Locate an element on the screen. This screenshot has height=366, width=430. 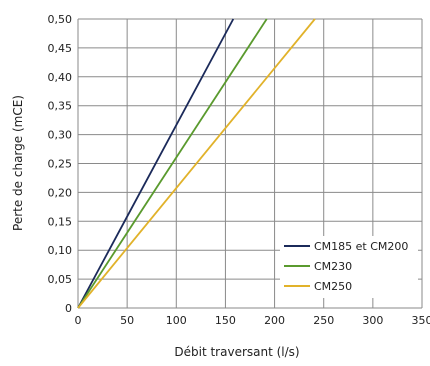
x-axis-ticks: 0 50 100 150 200 250 300 350 is located at coordinates (252, 320).